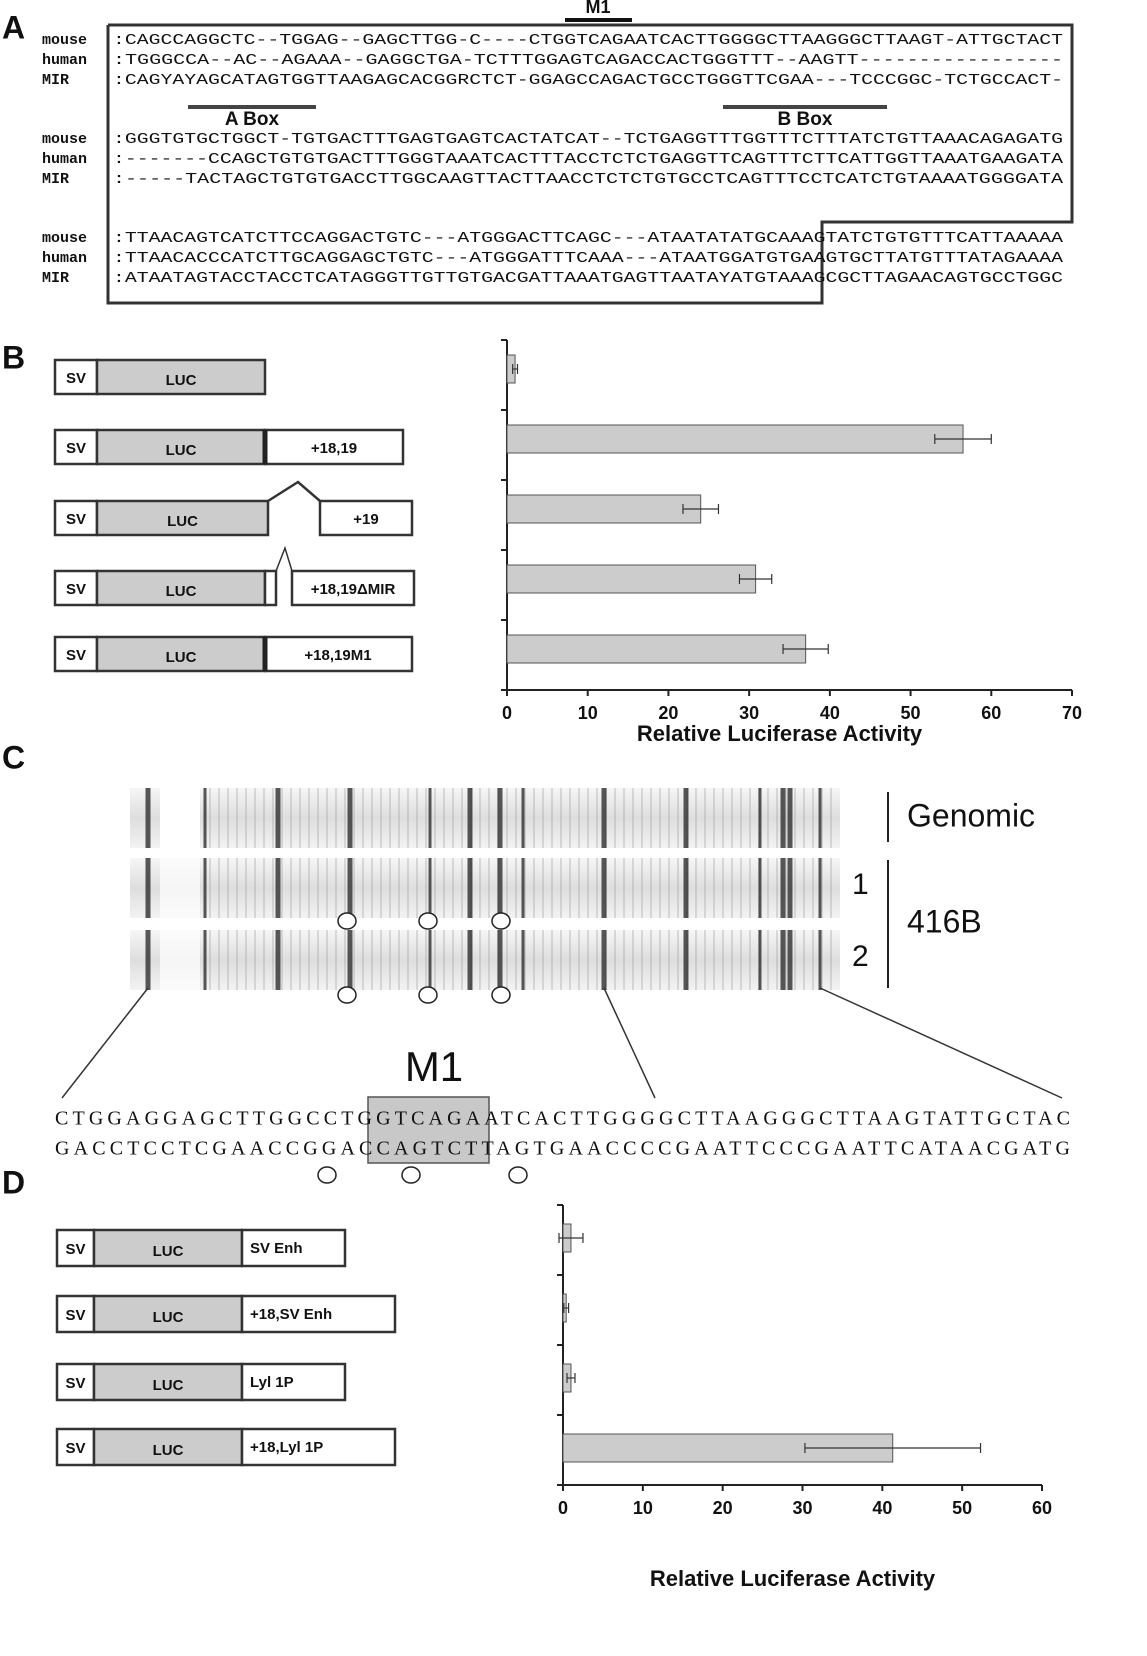  Describe the element at coordinates (428, 1130) in the screenshot. I see `motif-box` at that location.